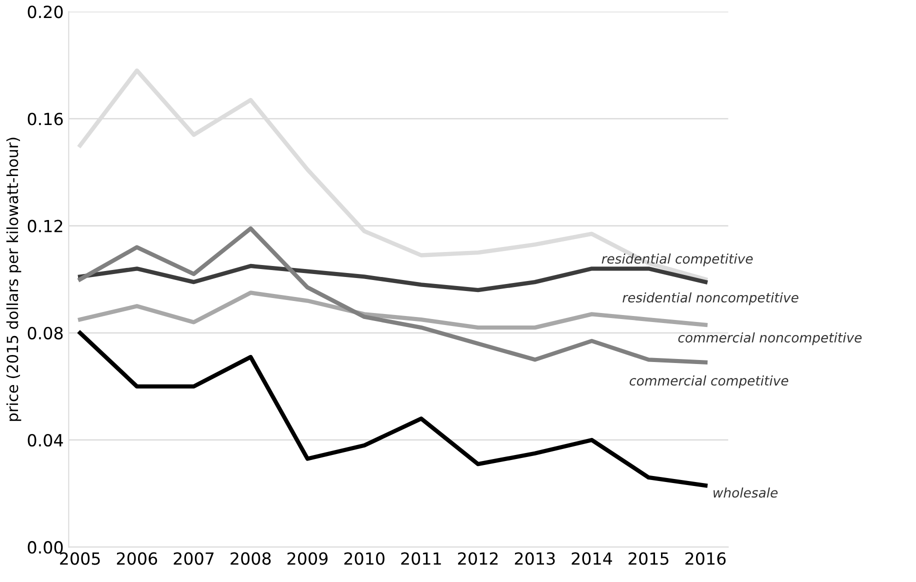  Describe the element at coordinates (648, 558) in the screenshot. I see `x-tick-label: 2015` at that location.